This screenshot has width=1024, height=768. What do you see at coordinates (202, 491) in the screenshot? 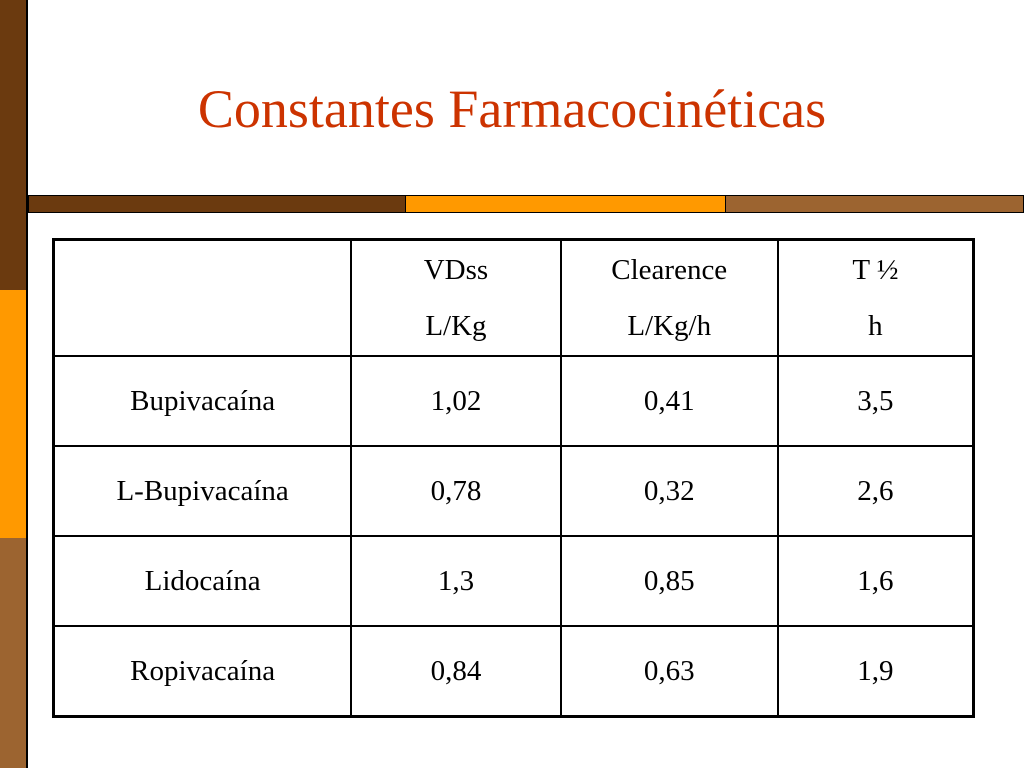
I see `row-label: L-Bupivacaína` at bounding box center [202, 491].